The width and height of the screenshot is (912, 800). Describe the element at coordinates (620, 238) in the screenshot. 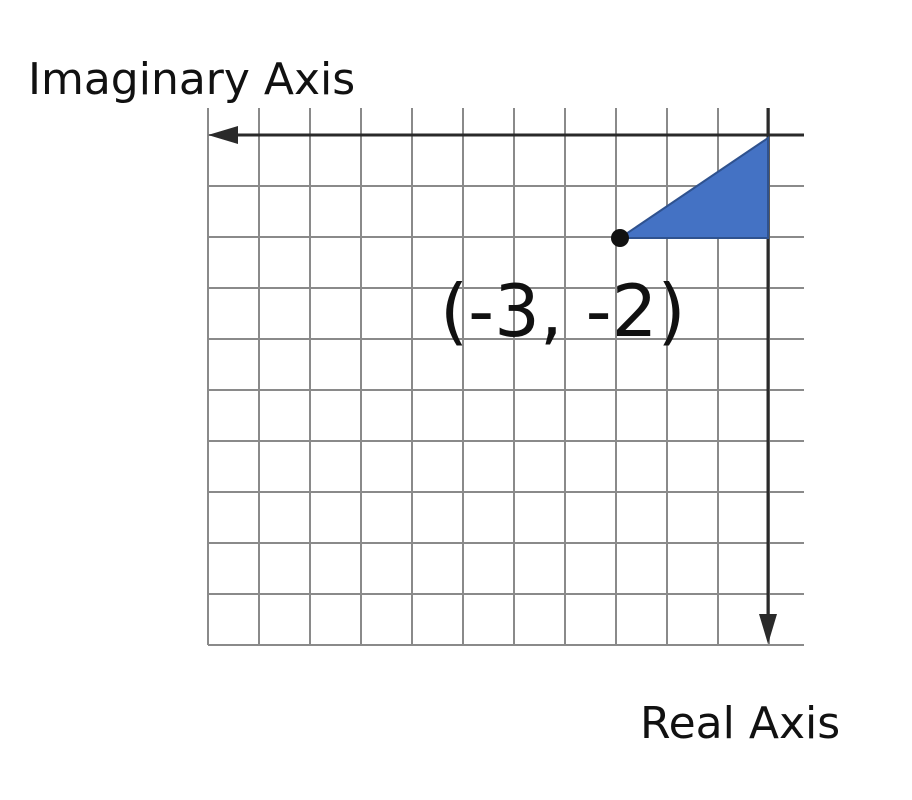

I see `point-marker` at that location.